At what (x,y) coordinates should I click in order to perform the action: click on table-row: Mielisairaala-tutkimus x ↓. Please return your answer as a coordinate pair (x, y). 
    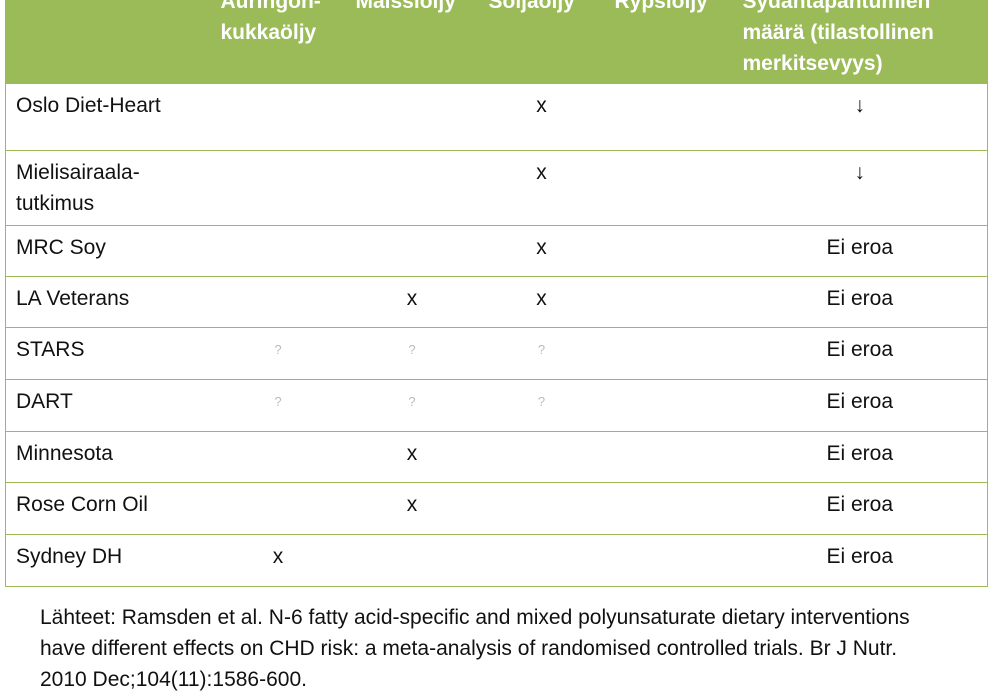
    Looking at the image, I should click on (496, 188).